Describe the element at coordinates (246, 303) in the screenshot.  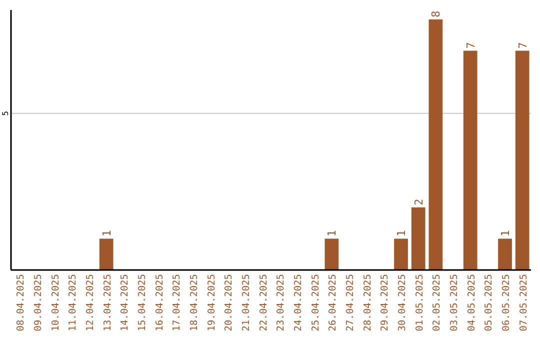
I see `x-tick-label: 21.04.2025` at that location.